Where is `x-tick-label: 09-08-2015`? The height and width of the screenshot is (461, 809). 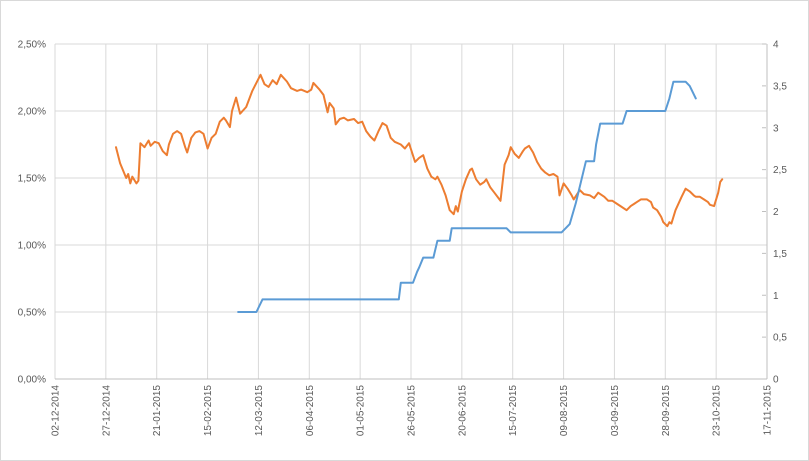
x-tick-label: 09-08-2015 is located at coordinates (564, 411).